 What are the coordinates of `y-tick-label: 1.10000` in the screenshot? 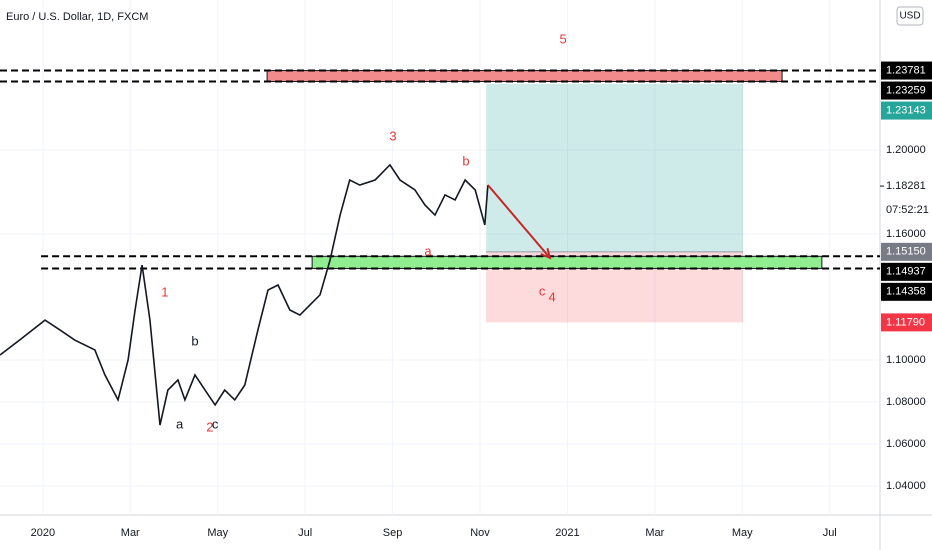 It's located at (906, 360).